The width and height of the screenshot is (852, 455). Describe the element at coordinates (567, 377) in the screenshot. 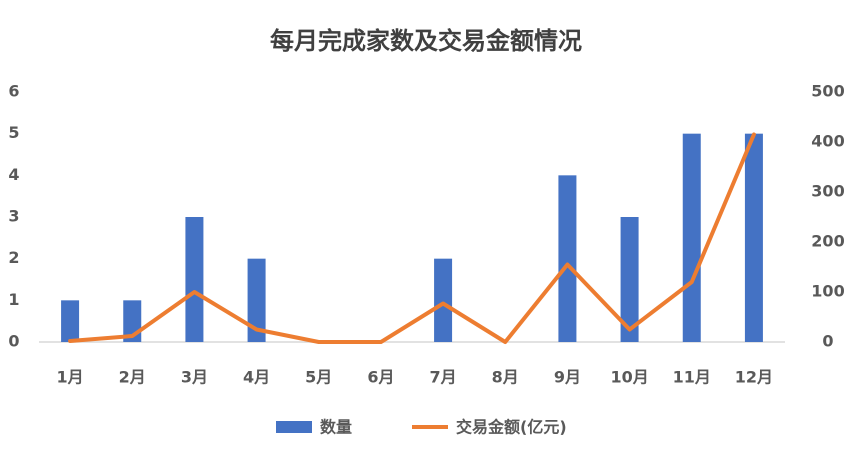

I see `x-tick-label: 9月` at that location.